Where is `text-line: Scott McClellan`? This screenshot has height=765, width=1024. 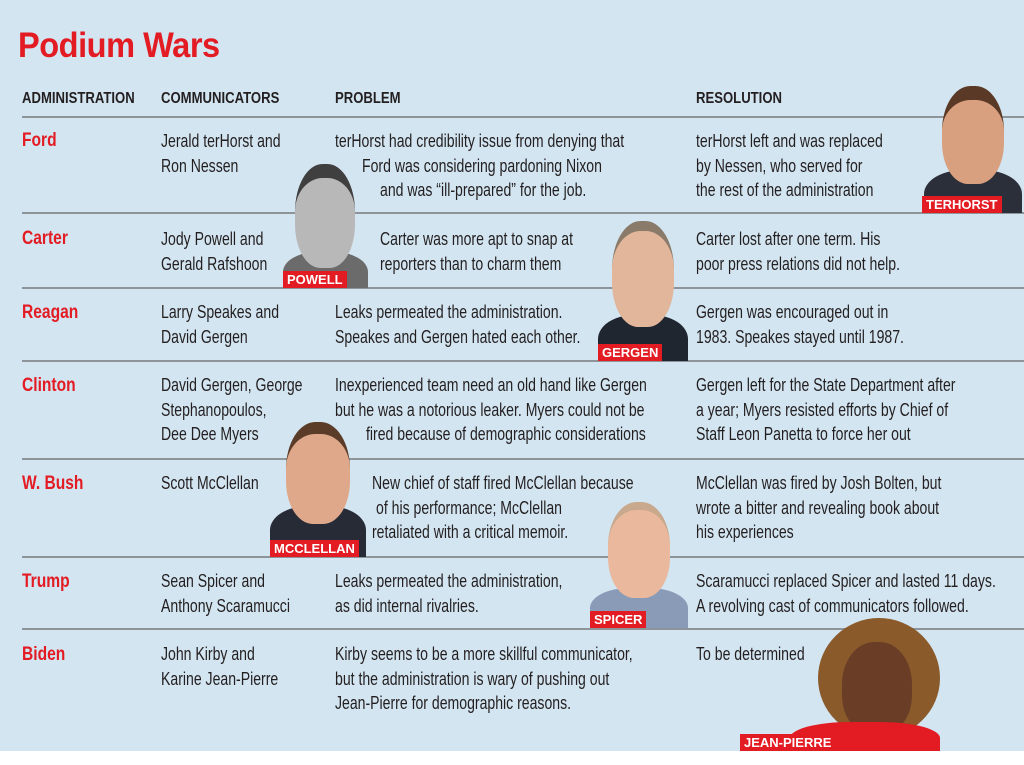 text-line: Scott McClellan is located at coordinates (210, 482).